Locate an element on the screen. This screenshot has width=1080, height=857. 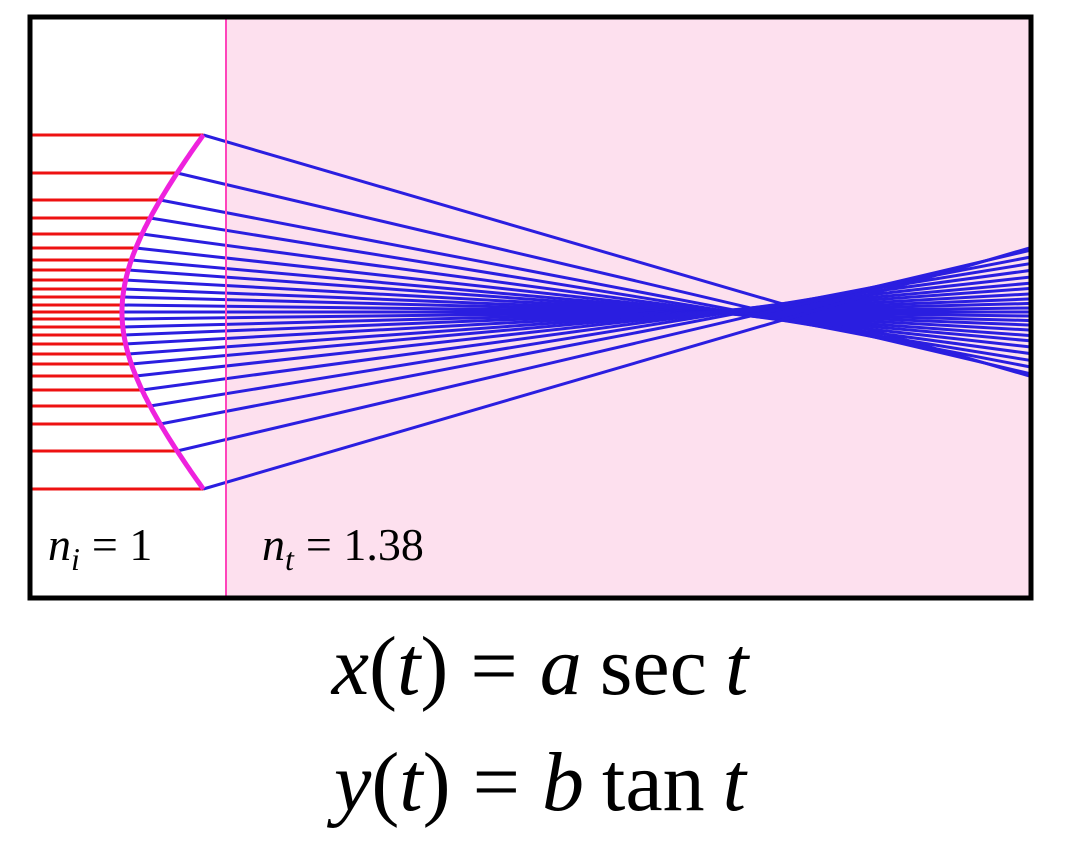
equation-part: sec is located at coordinates (653, 666).